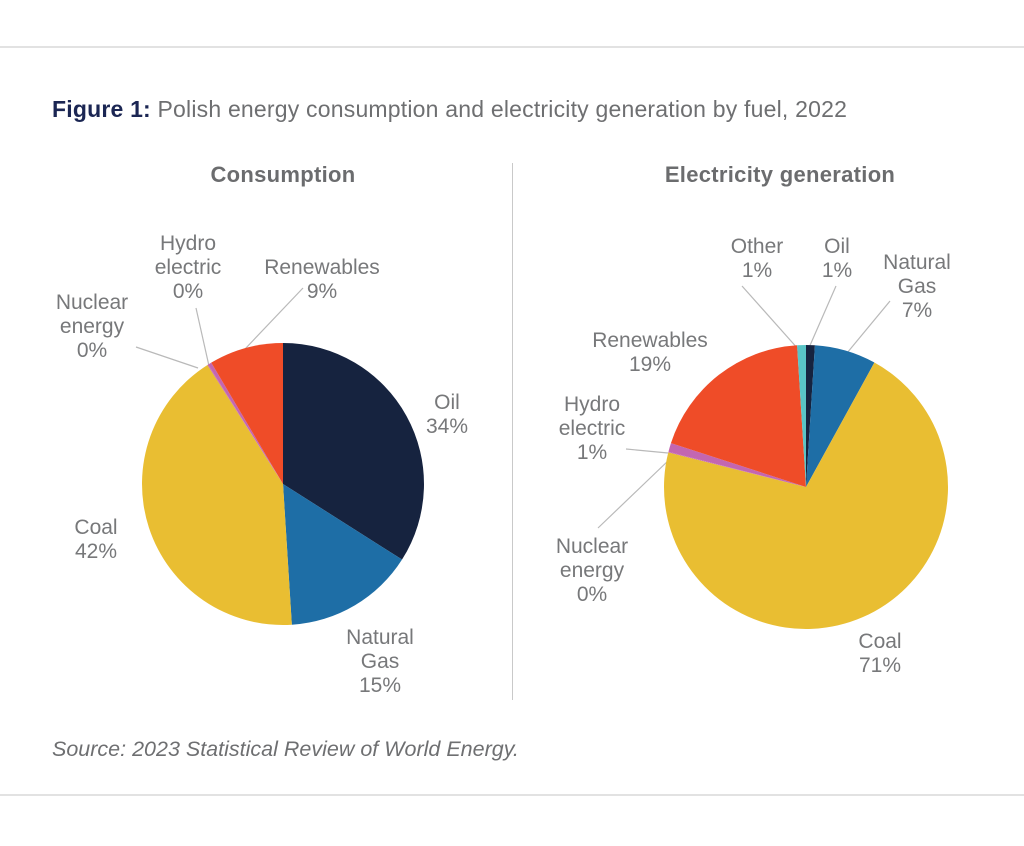 This screenshot has width=1024, height=846. Describe the element at coordinates (512, 795) in the screenshot. I see `bottom-rule` at that location.